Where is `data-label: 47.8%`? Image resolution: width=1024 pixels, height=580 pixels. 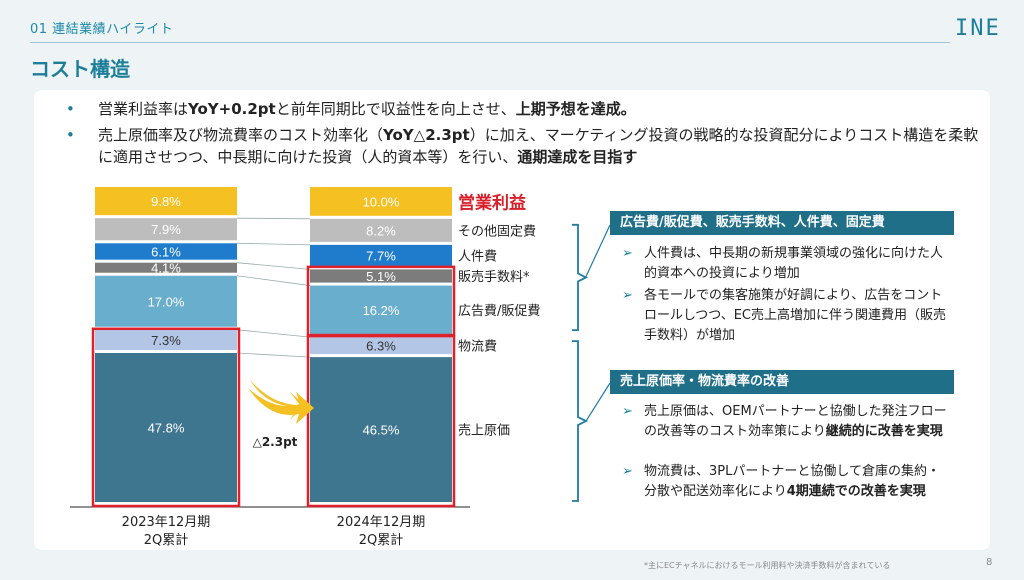
data-label: 47.8% is located at coordinates (166, 427).